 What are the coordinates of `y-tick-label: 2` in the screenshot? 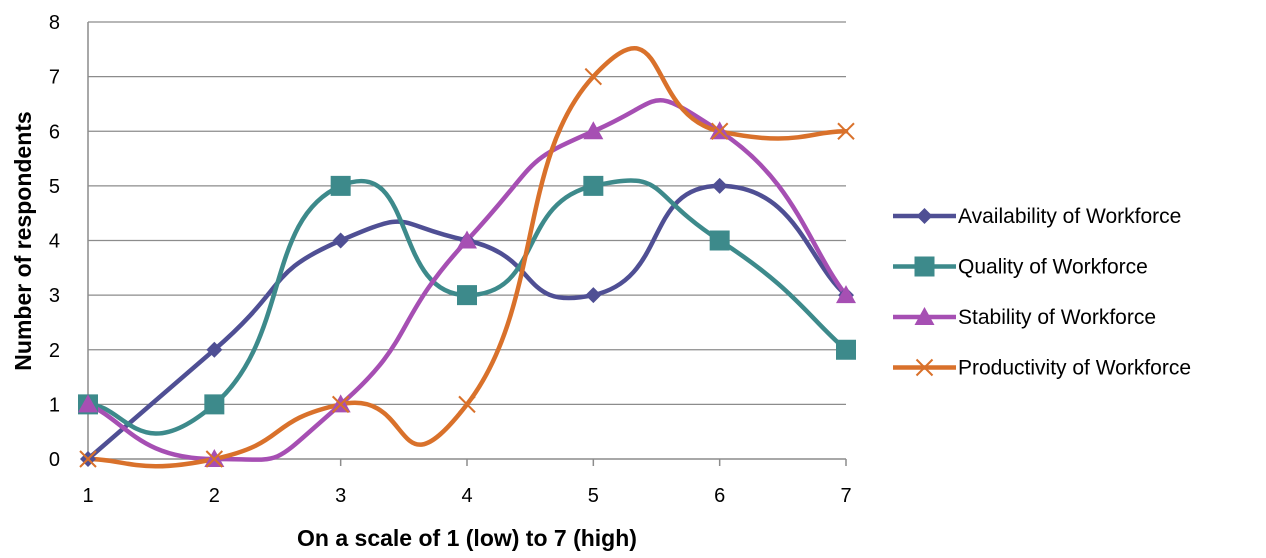 It's located at (54, 351).